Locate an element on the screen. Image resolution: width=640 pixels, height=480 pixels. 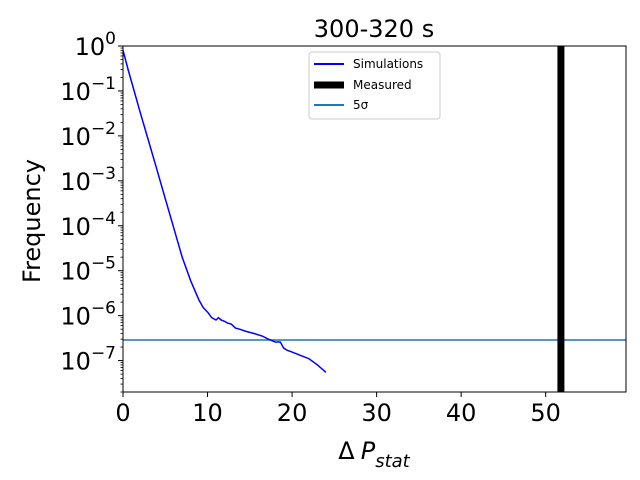
legend-frame is located at coordinates (374, 85).